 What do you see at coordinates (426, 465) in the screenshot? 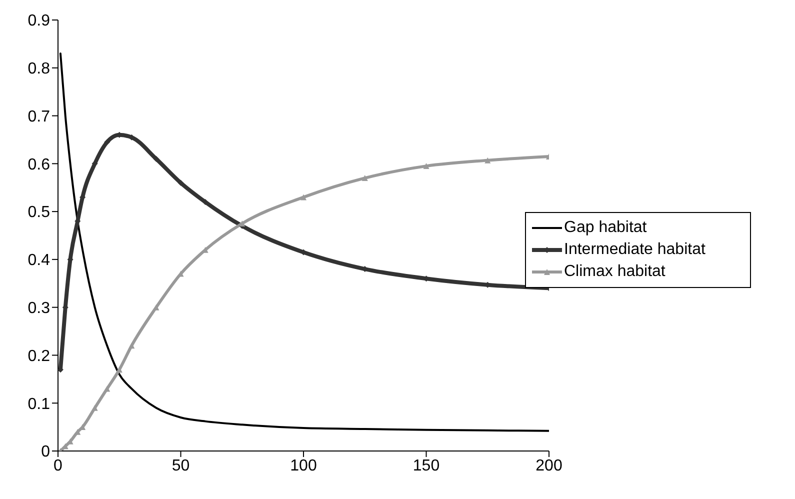
I see `x-tick-label: 150` at bounding box center [426, 465].